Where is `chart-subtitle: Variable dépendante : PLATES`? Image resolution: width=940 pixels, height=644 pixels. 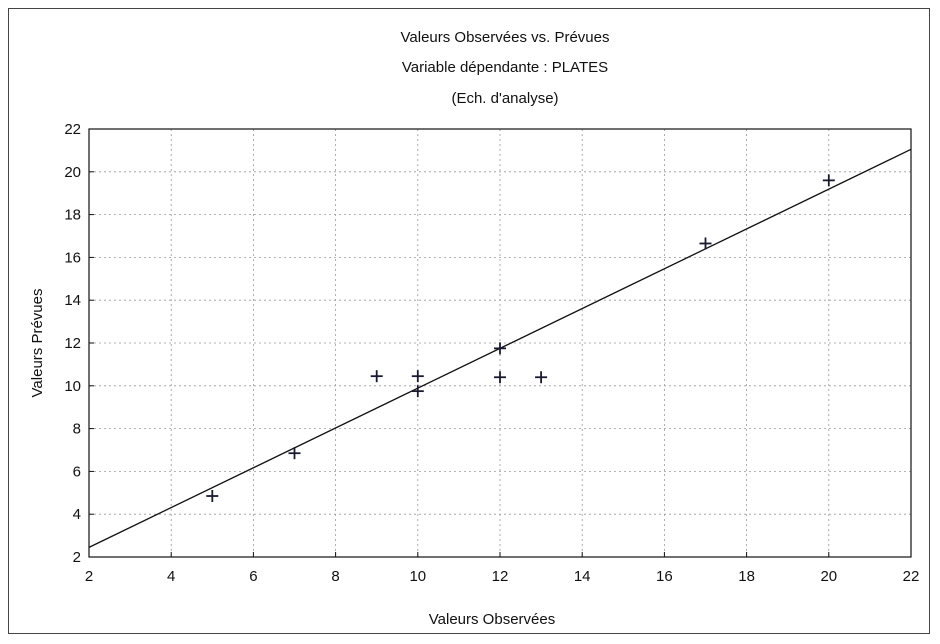 chart-subtitle: Variable dépendante : PLATES is located at coordinates (505, 67).